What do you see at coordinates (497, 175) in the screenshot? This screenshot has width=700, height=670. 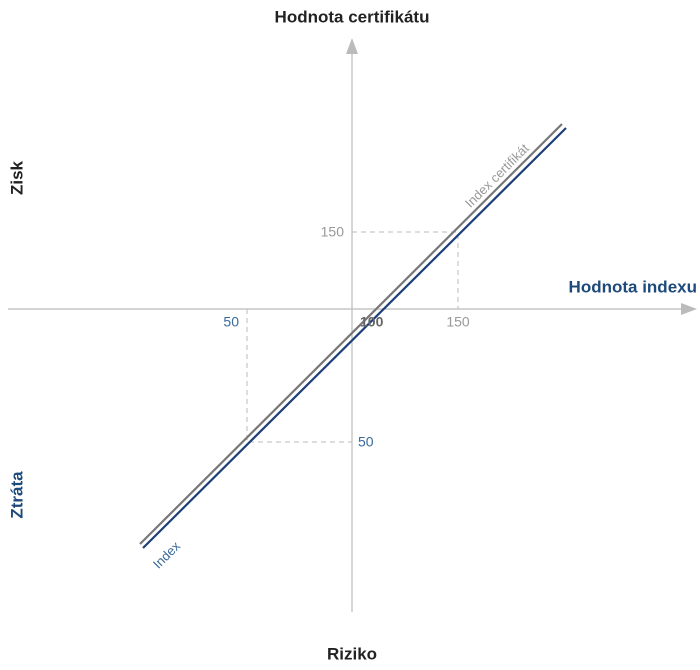 I see `certificate-label: Index certifikát` at bounding box center [497, 175].